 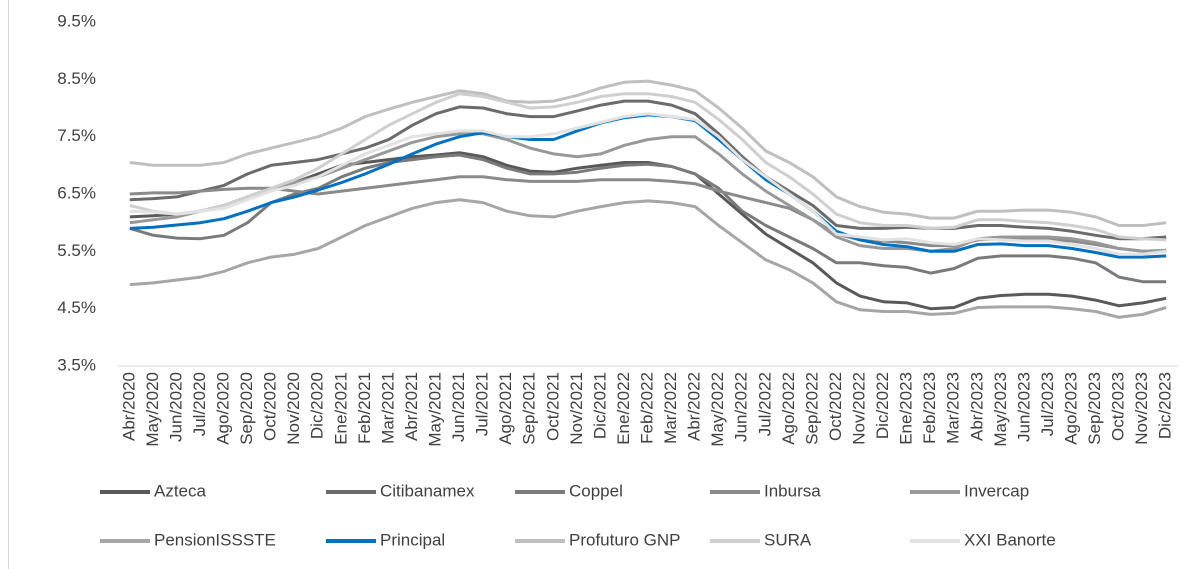 What do you see at coordinates (317, 405) in the screenshot?
I see `x-tick-label: Dic/2020` at bounding box center [317, 405].